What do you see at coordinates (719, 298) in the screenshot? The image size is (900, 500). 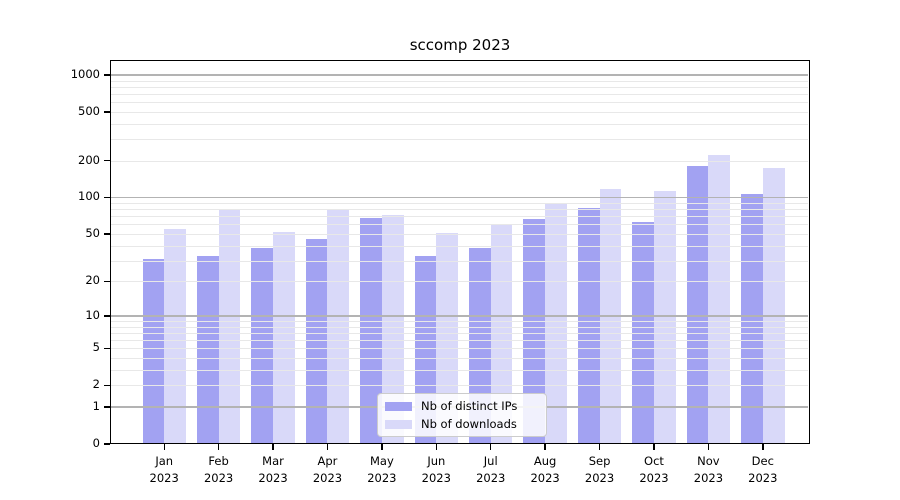 I see `bar-downloads-nov` at bounding box center [719, 298].